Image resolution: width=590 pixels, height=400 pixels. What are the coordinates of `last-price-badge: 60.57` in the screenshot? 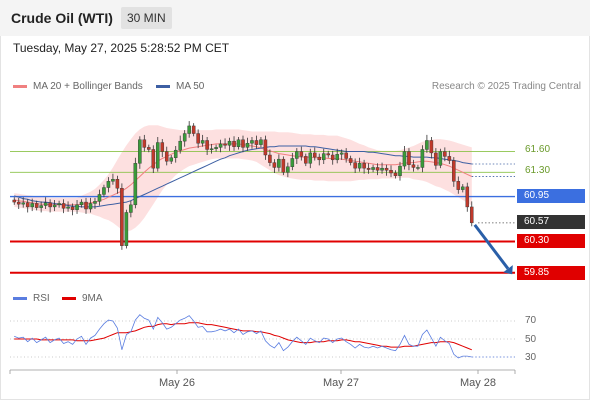 It's located at (551, 222).